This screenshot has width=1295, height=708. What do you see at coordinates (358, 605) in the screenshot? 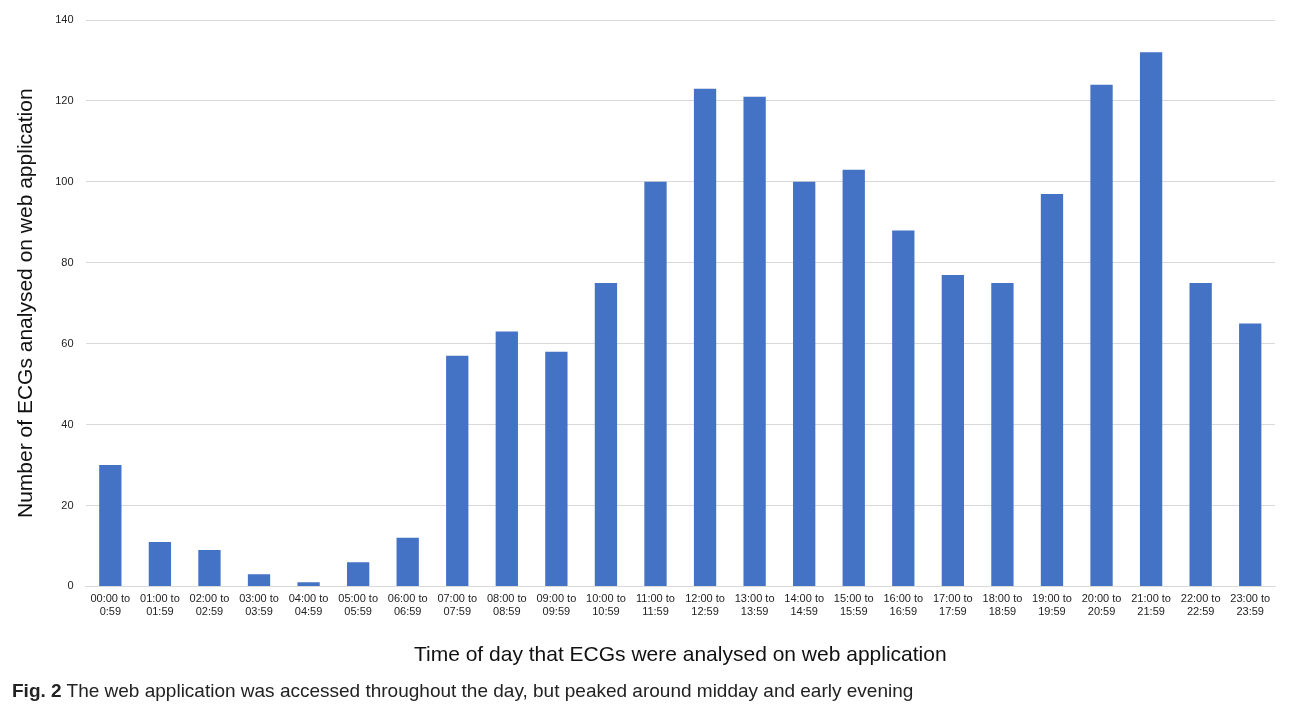
I see `x-tick-label: 05:00 to 05:59` at bounding box center [358, 605].